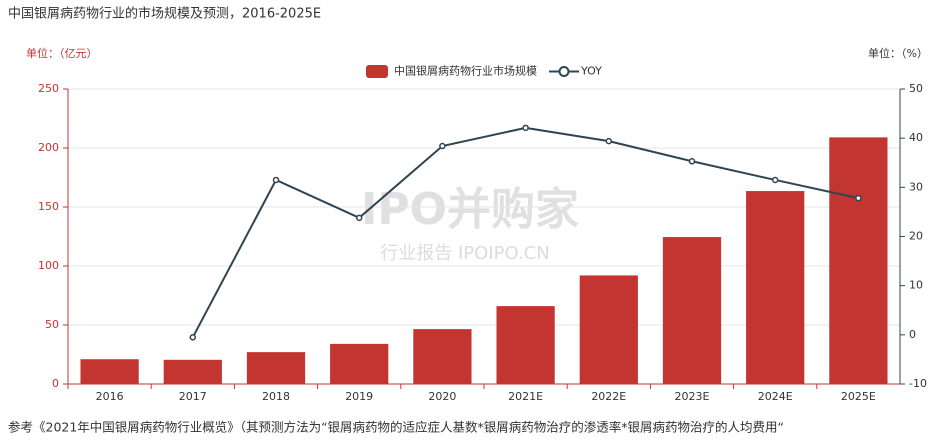  What do you see at coordinates (48, 88) in the screenshot?
I see `y-tick-label: 250` at bounding box center [48, 88].